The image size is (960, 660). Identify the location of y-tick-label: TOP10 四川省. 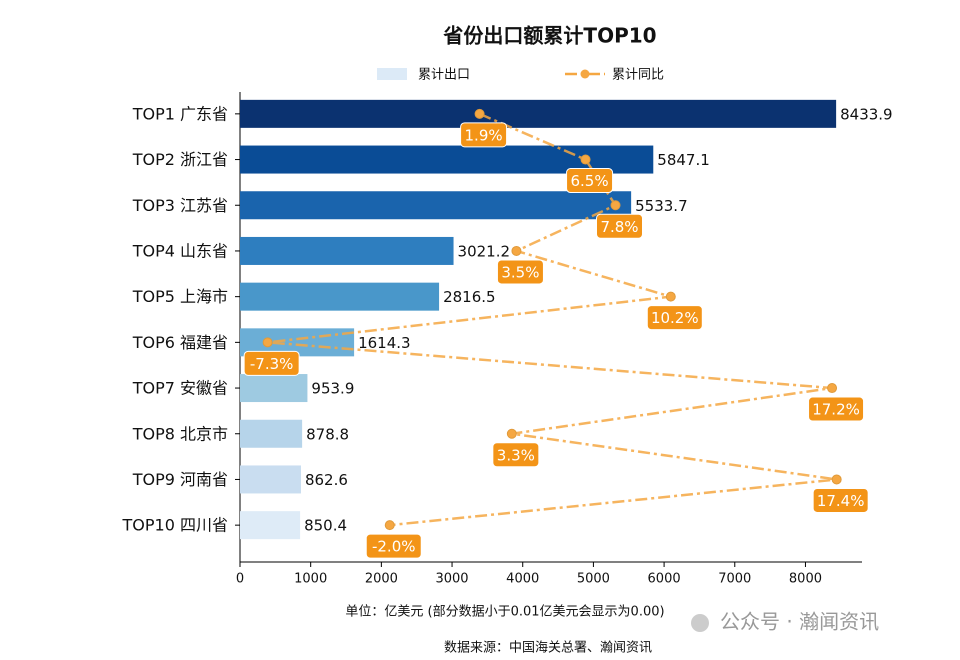
(175, 525).